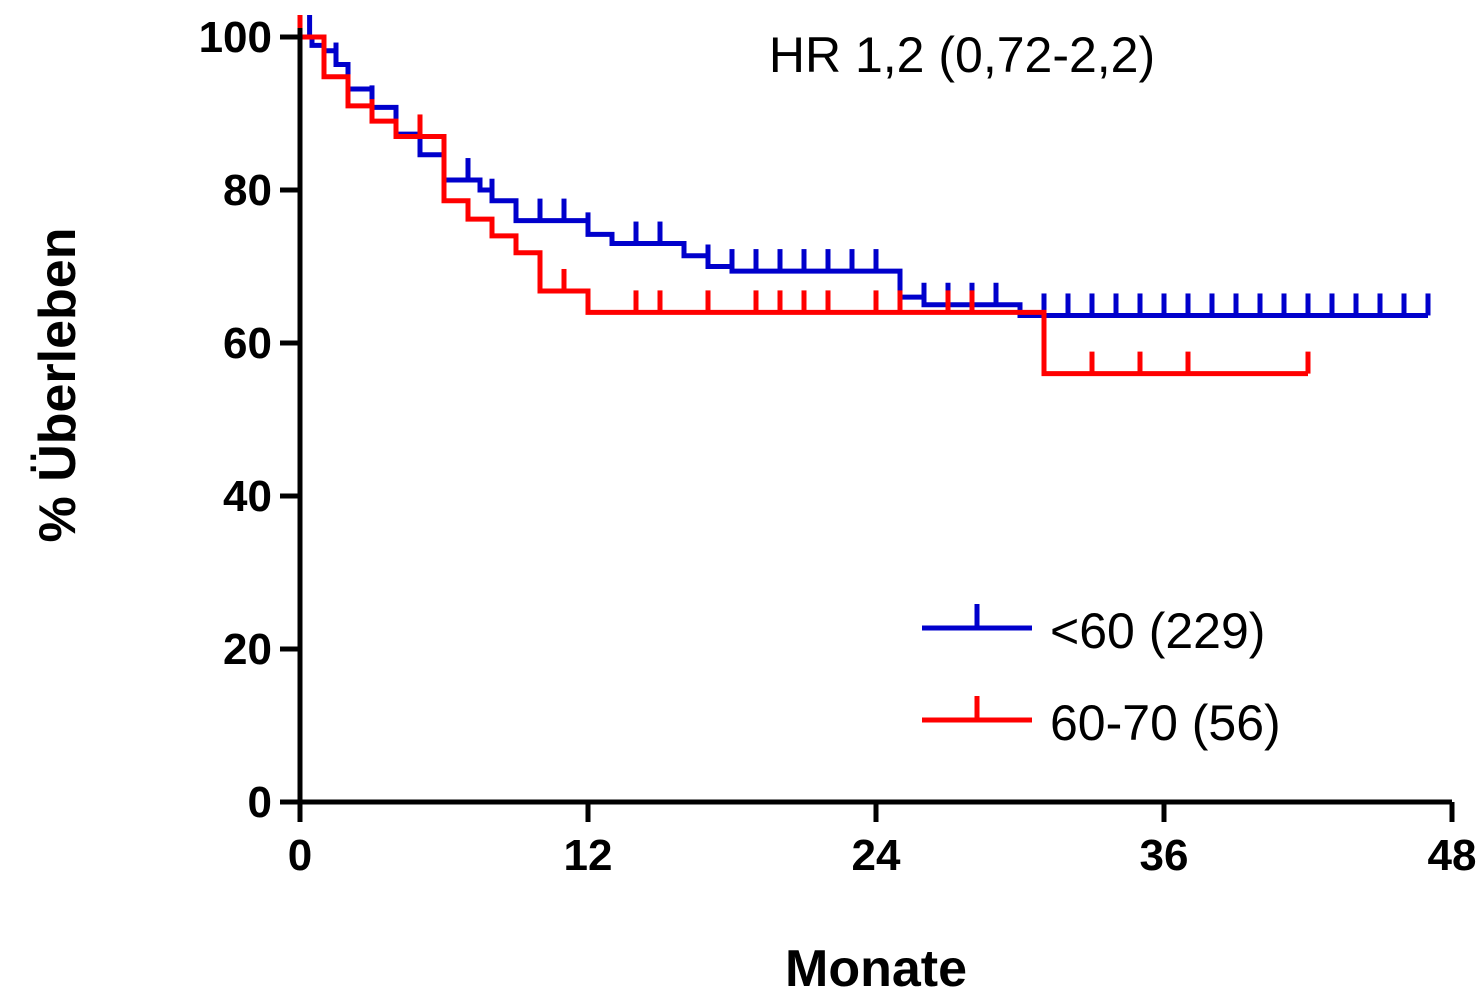 The width and height of the screenshot is (1481, 994). I want to click on legend: <60 (229) 60-70 (56), so click(1101, 677).